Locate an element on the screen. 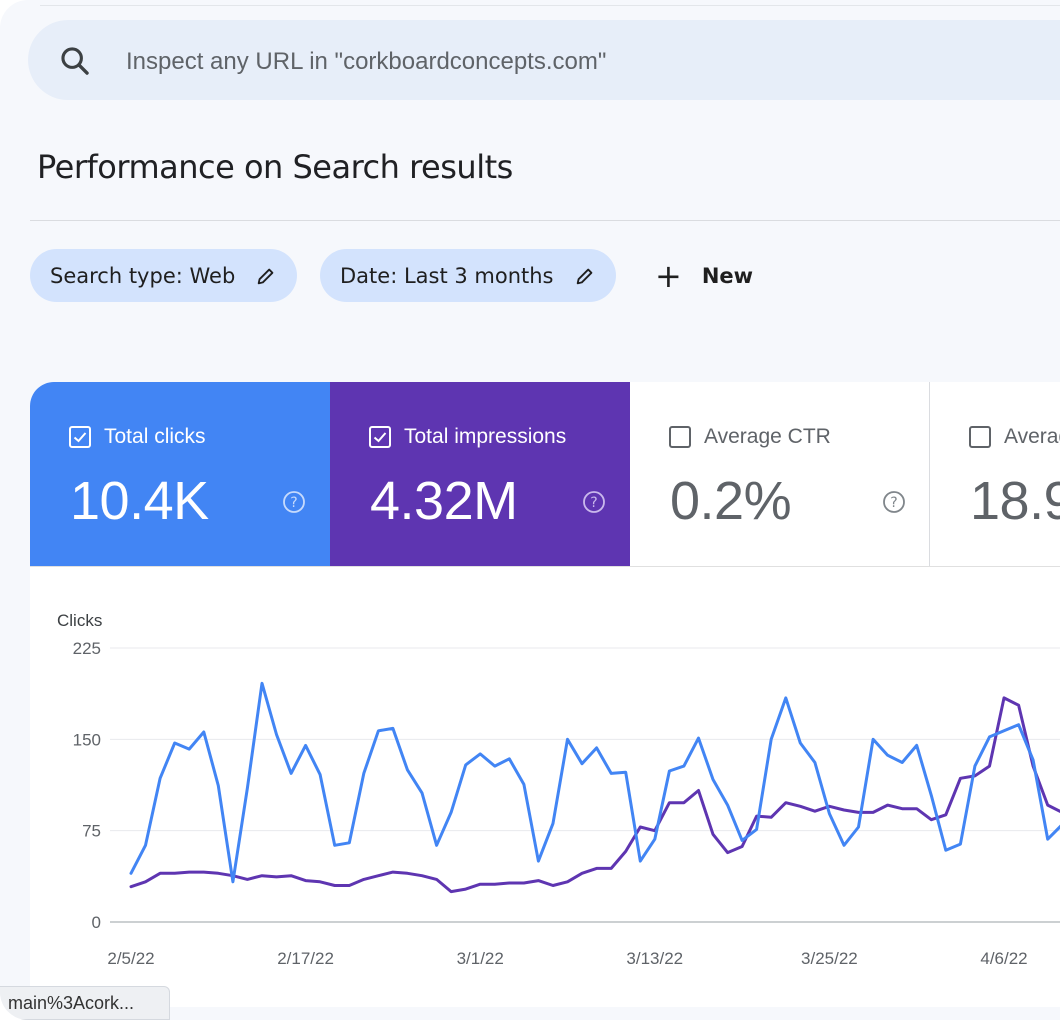 Image resolution: width=1060 pixels, height=1020 pixels. page-title: Performance on Search results is located at coordinates (275, 167).